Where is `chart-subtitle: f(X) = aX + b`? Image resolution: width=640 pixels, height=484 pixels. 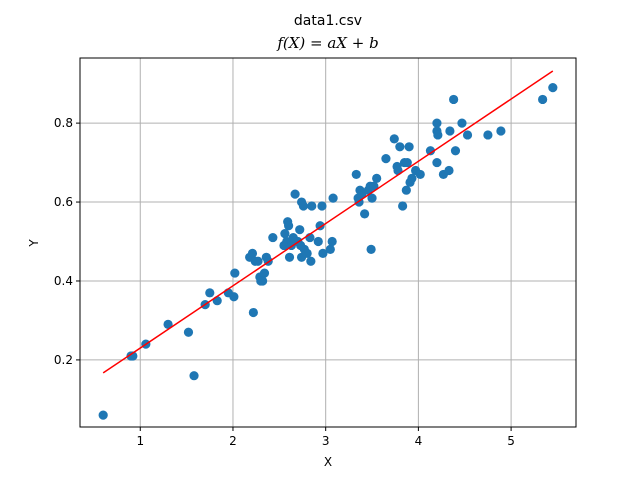
chart-subtitle: f(X) = aX + b is located at coordinates (327, 43).